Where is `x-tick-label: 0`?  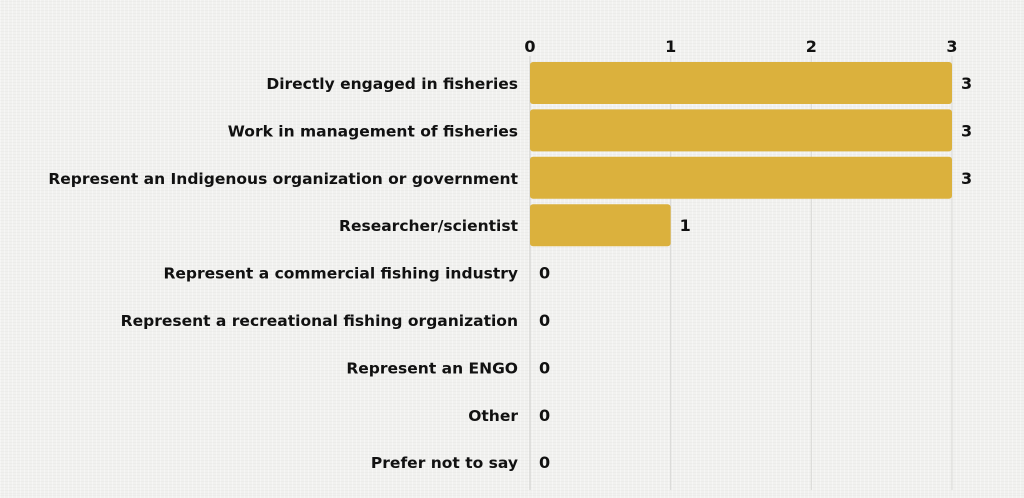 x-tick-label: 0 is located at coordinates (529, 46).